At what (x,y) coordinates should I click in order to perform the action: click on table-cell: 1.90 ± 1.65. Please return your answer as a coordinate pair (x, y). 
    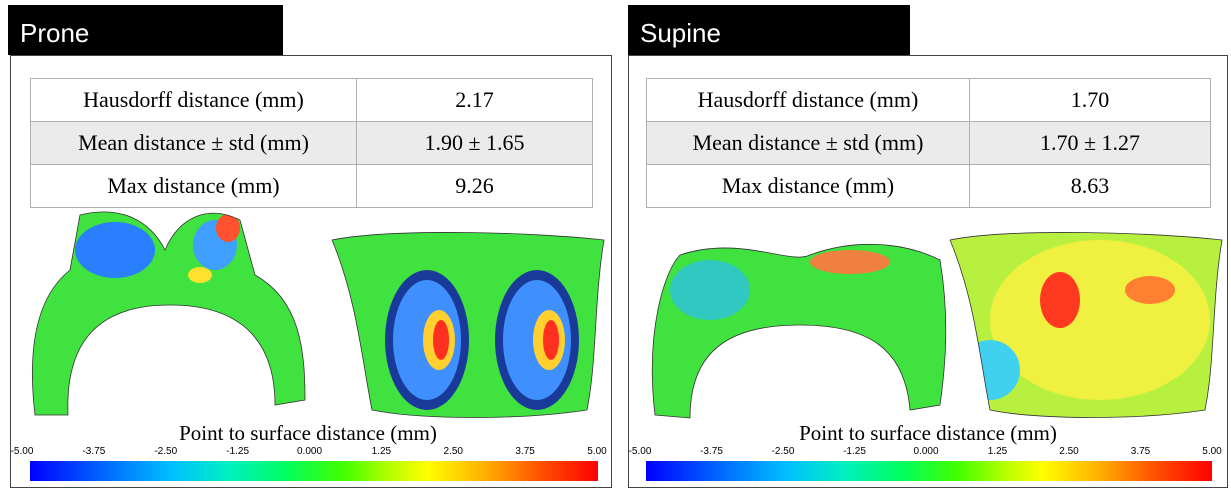
    Looking at the image, I should click on (474, 143).